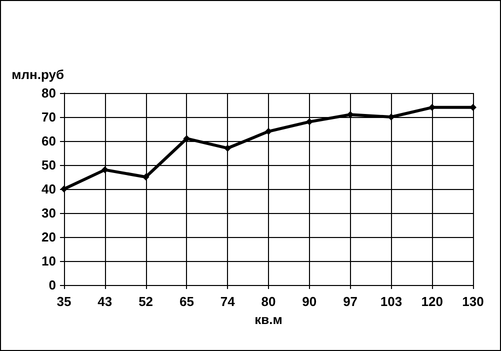  Describe the element at coordinates (52, 285) in the screenshot. I see `y-tick-label: 0` at that location.